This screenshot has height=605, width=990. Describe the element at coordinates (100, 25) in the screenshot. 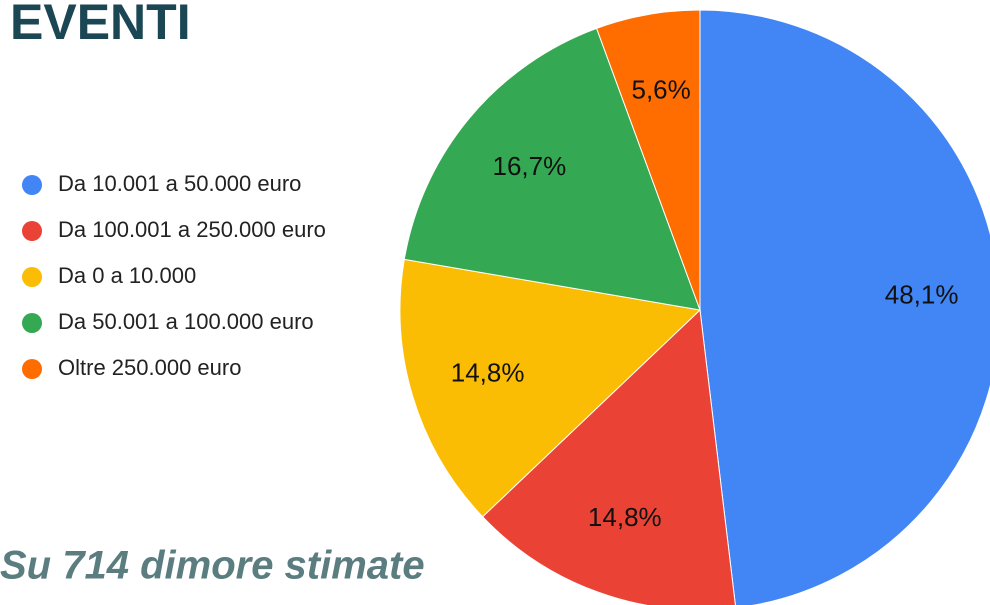

I see `chart-title: EVENTI` at that location.